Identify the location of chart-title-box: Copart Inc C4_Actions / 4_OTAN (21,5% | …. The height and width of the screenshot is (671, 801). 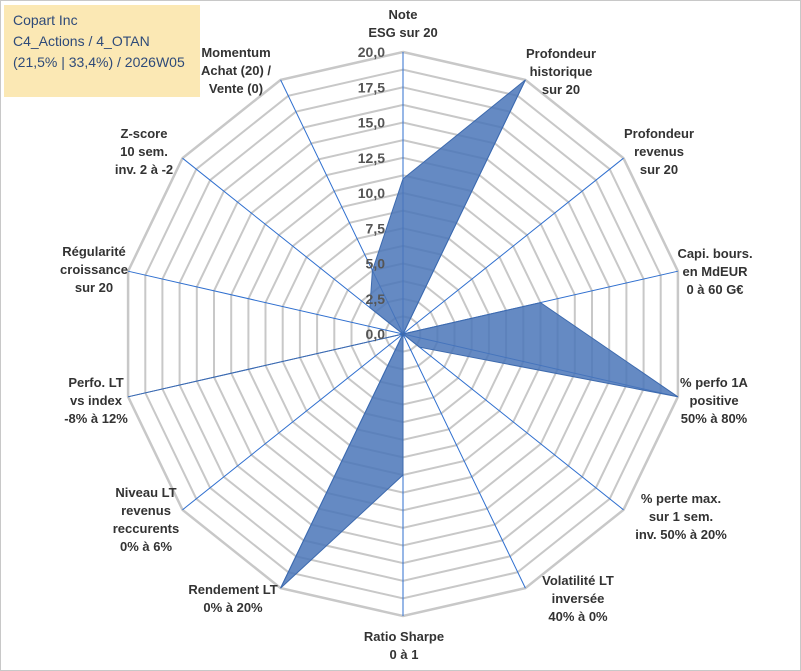
(102, 51).